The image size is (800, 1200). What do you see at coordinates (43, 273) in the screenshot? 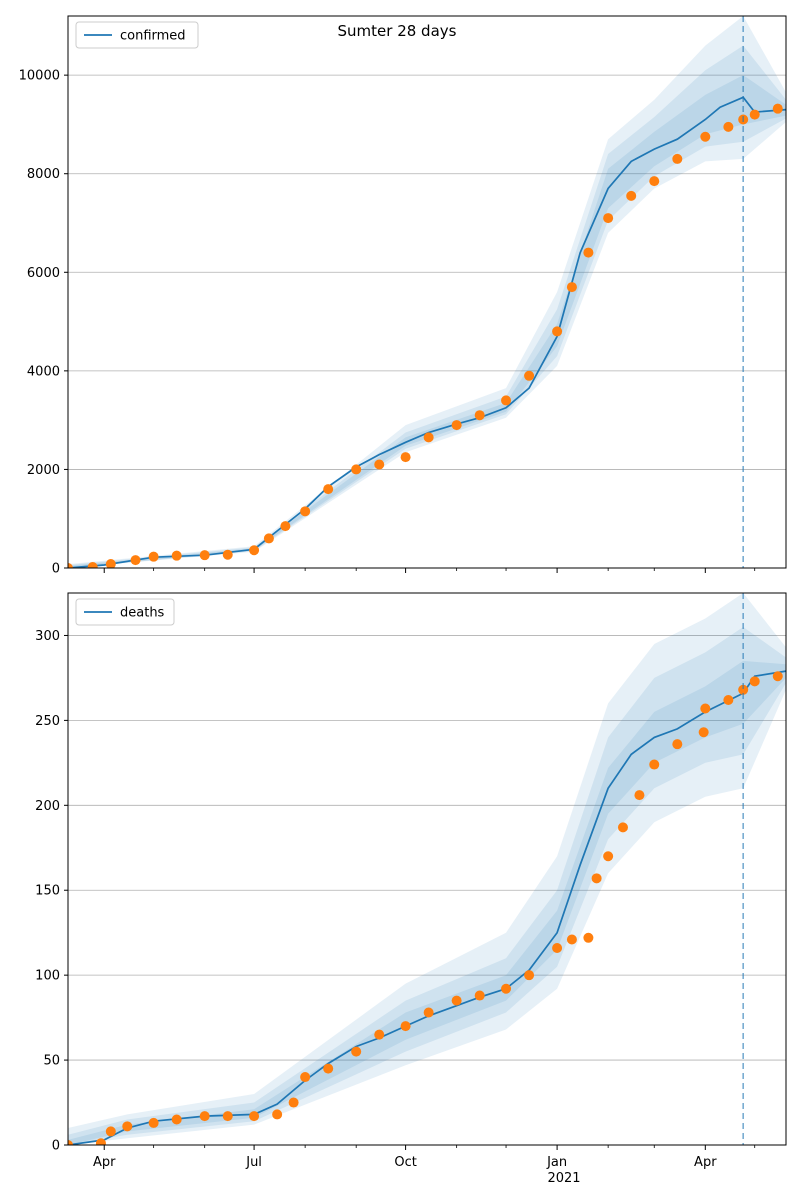
I see `y-tick-label: 6000` at bounding box center [43, 273].